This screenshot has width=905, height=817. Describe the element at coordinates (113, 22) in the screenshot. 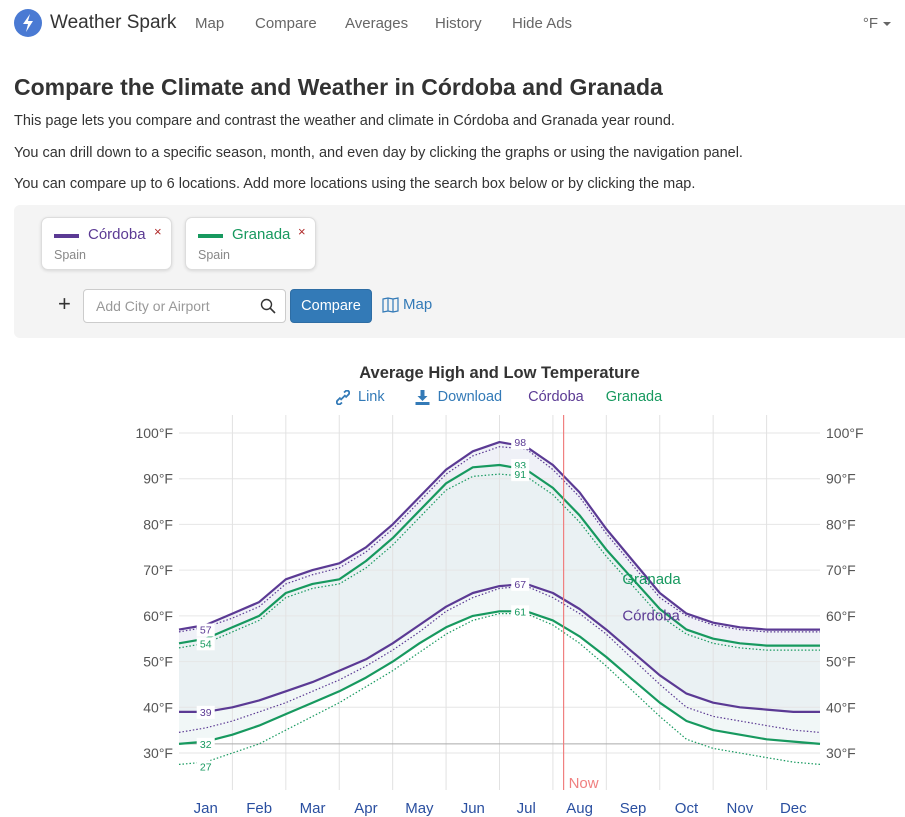

I see `brand-name: Weather Spark` at that location.